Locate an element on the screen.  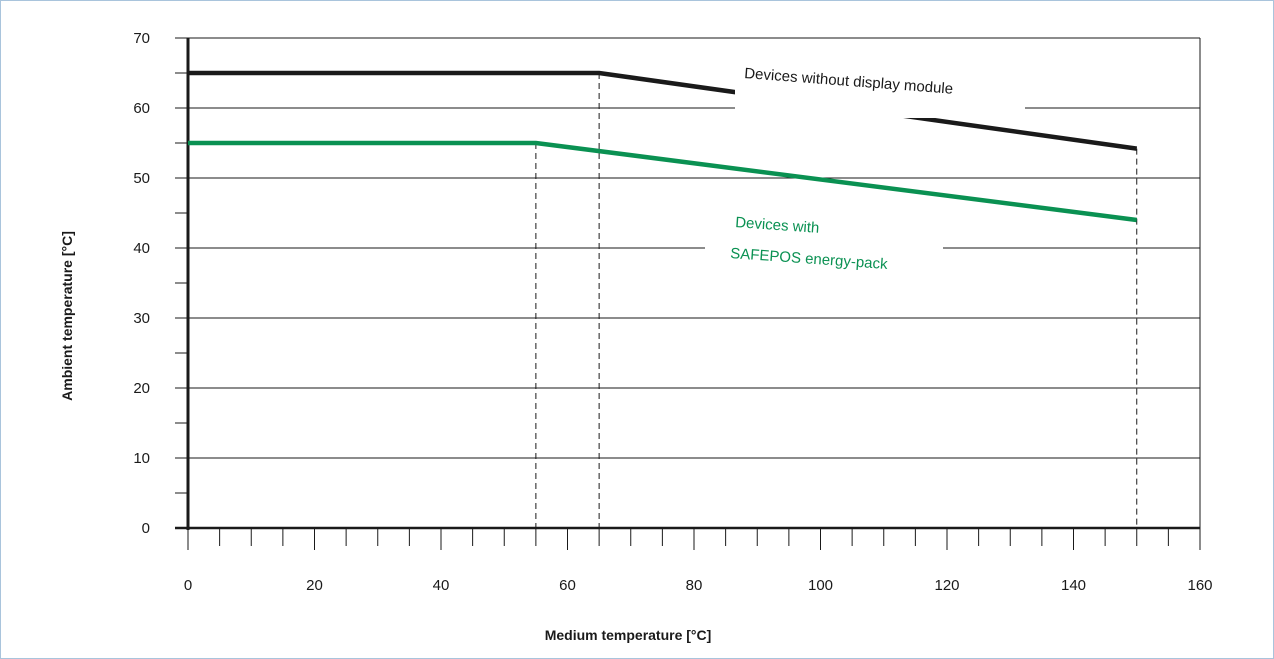
y-tick-label-50: 50 is located at coordinates (141, 178).